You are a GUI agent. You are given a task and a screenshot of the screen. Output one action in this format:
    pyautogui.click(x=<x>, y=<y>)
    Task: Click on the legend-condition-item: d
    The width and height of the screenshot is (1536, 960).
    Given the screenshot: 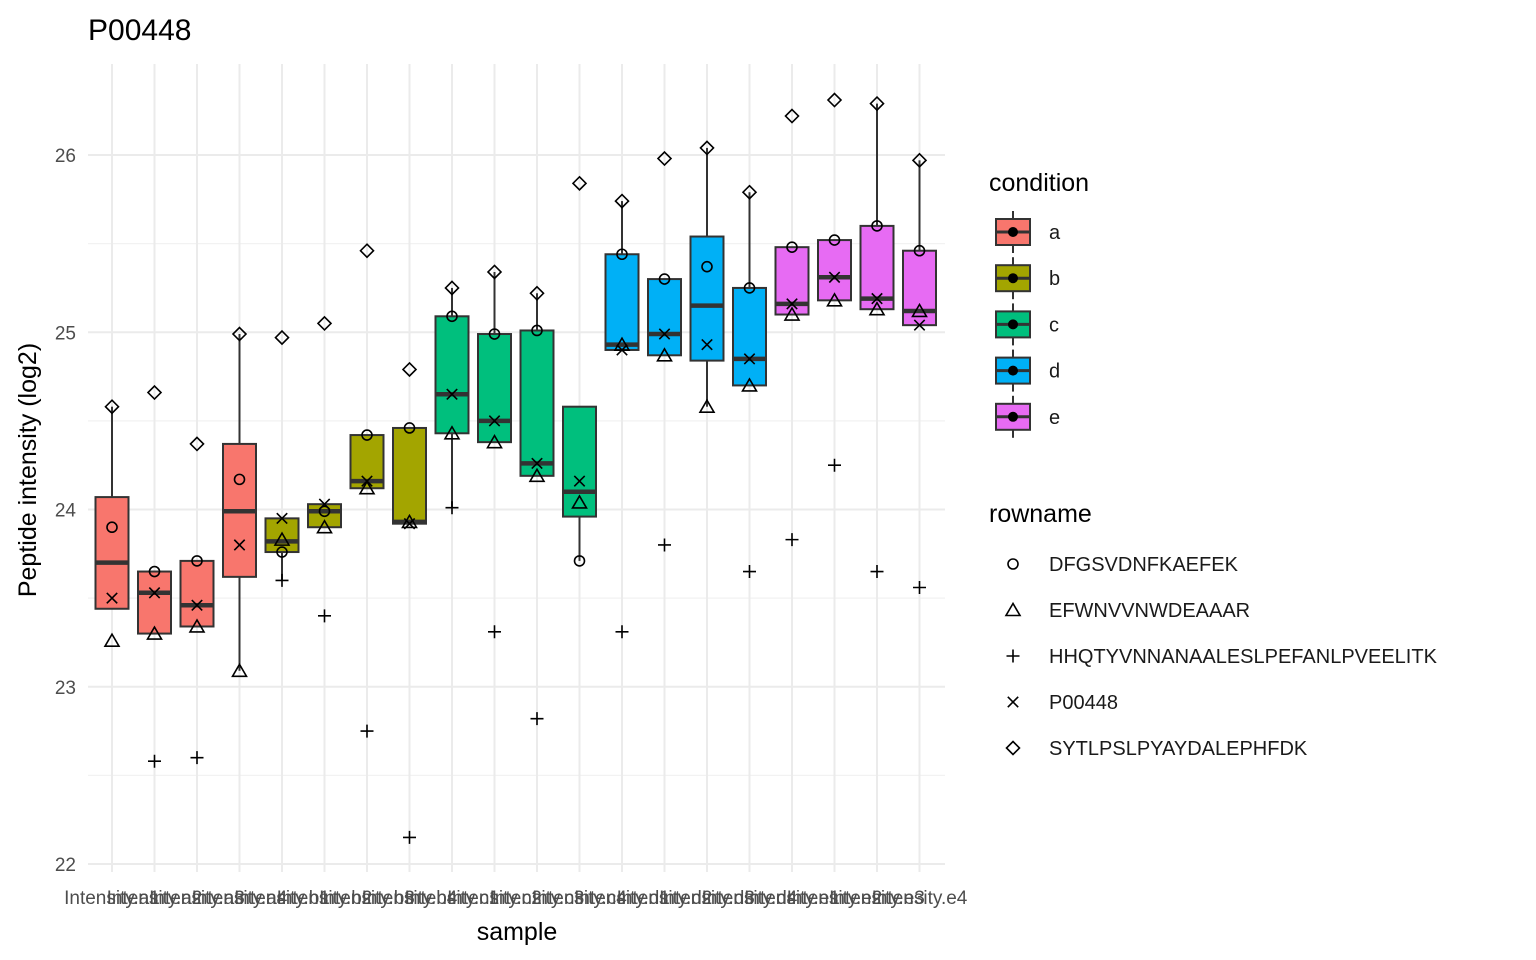 What is the action you would take?
    pyautogui.click(x=1027, y=370)
    